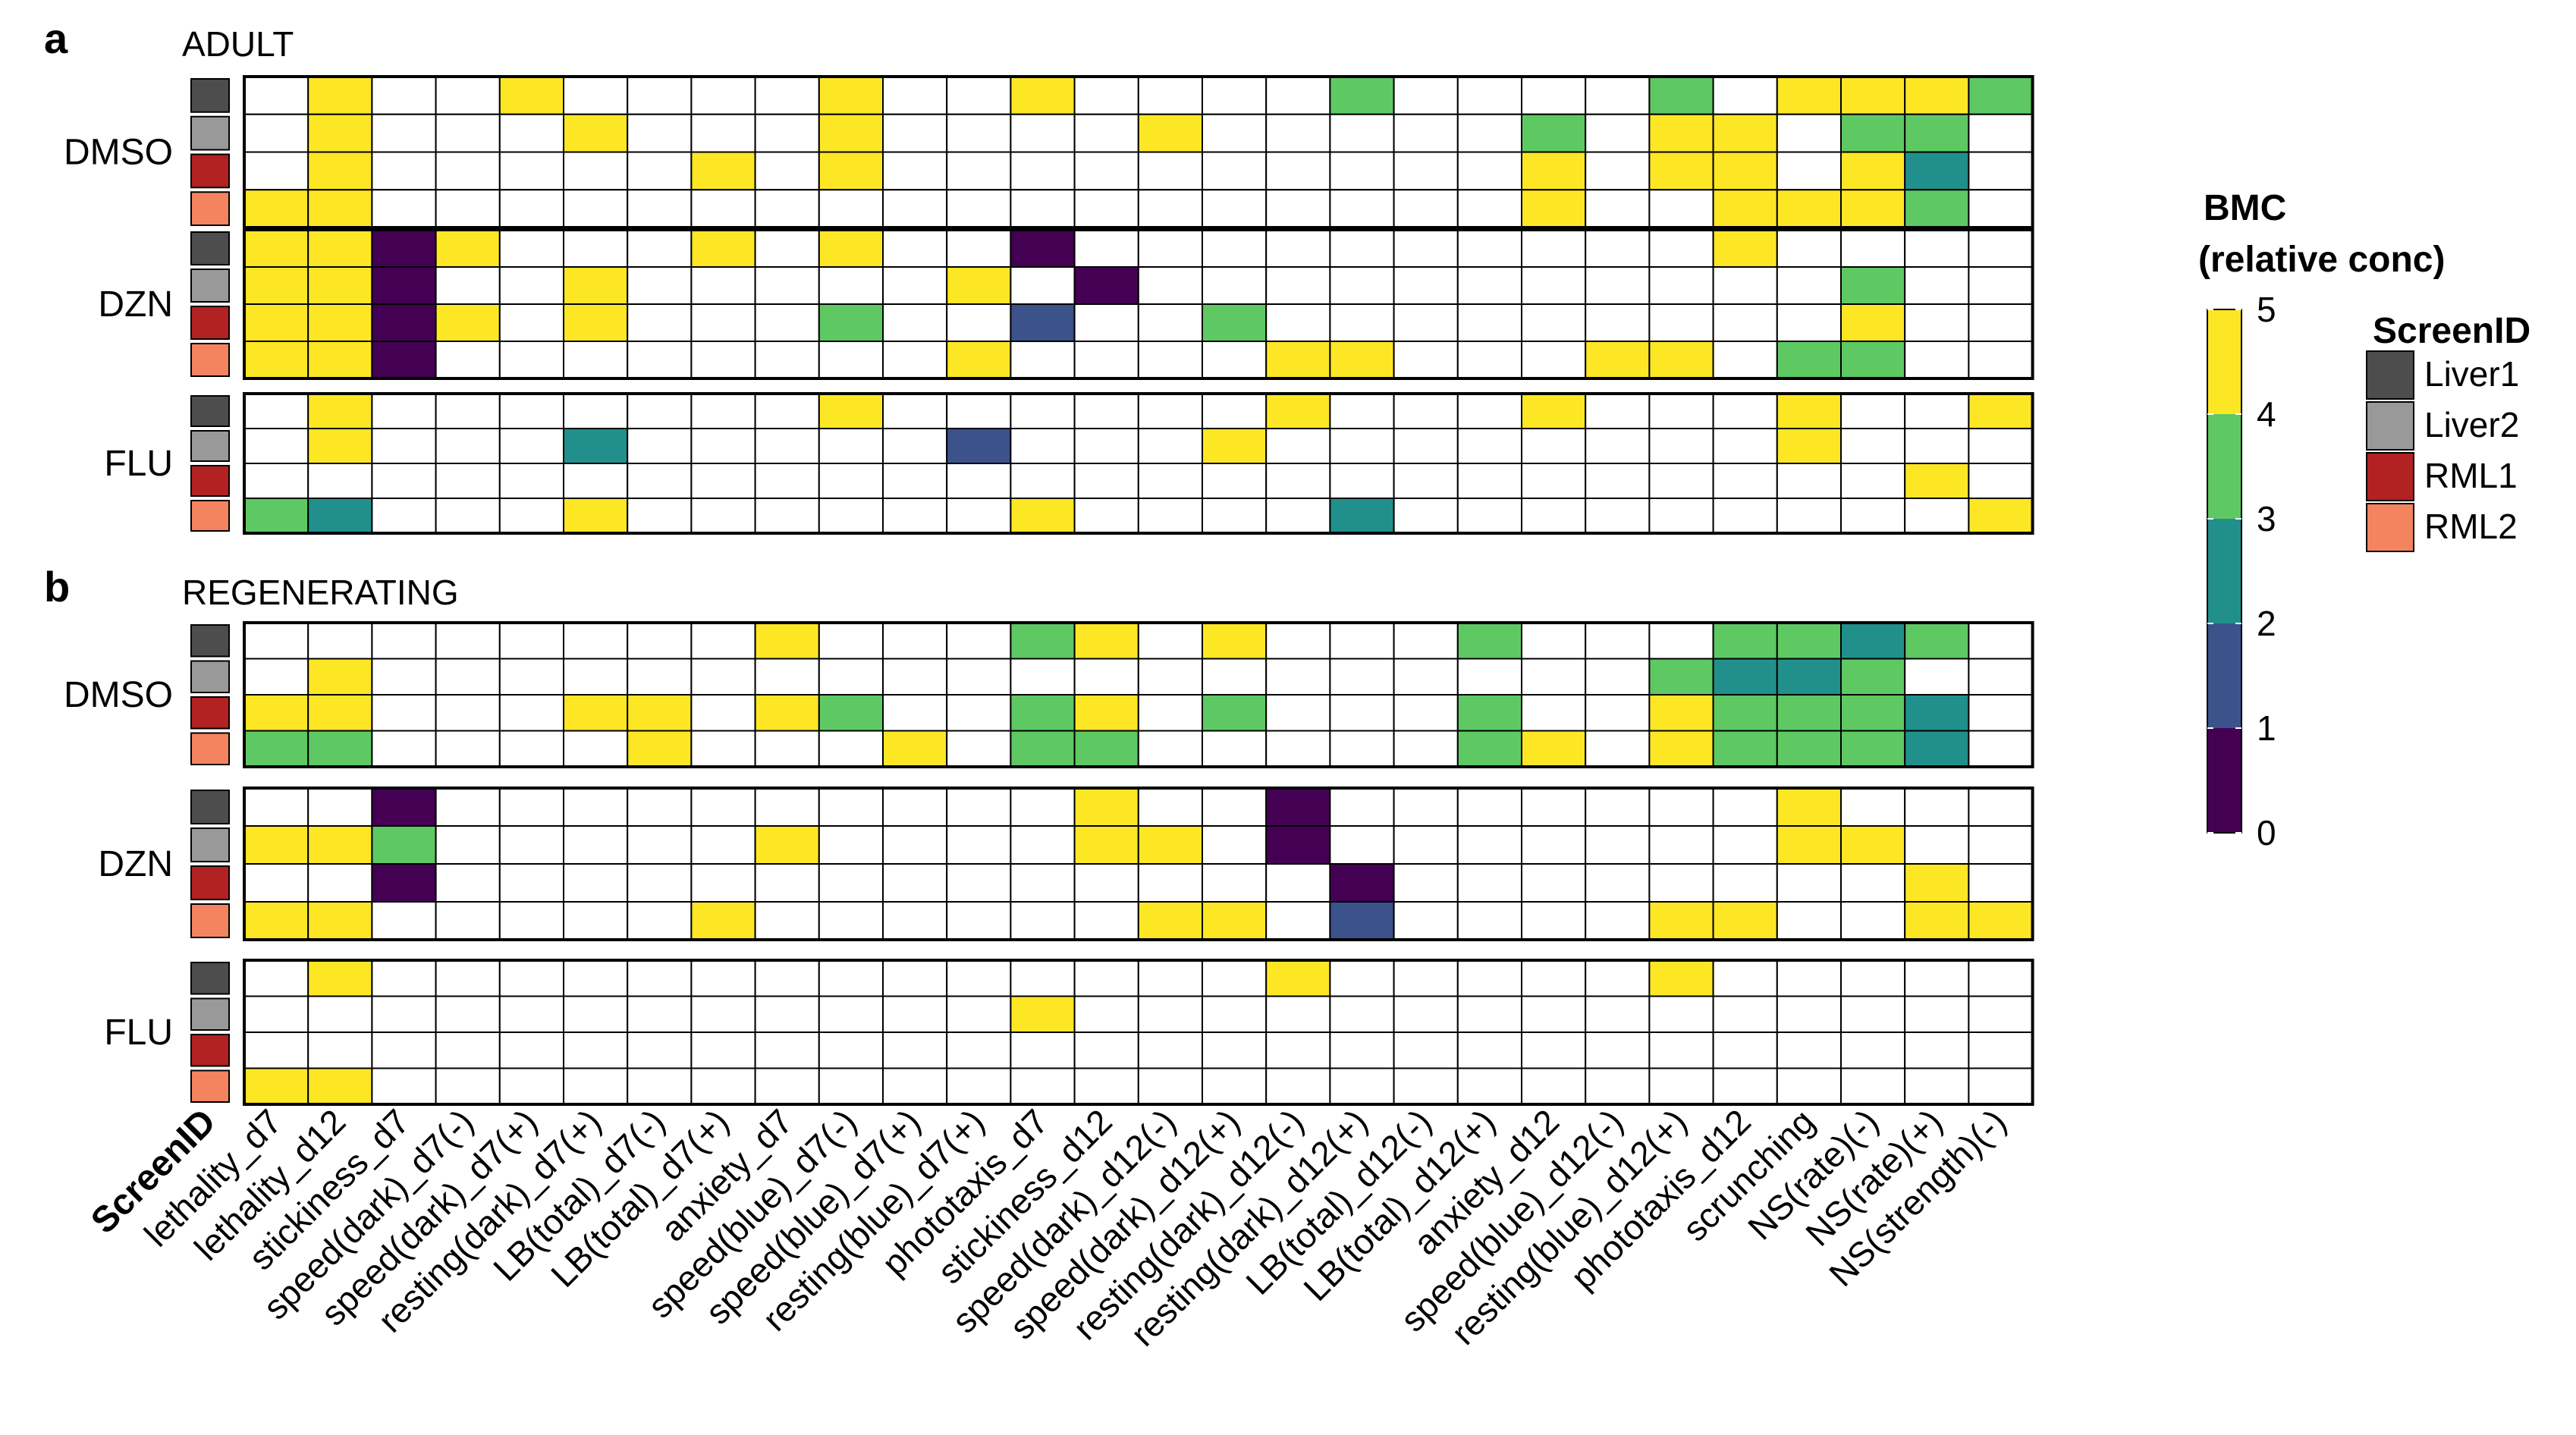  Describe the element at coordinates (2471, 424) in the screenshot. I see `legend-entry: Liver2` at that location.